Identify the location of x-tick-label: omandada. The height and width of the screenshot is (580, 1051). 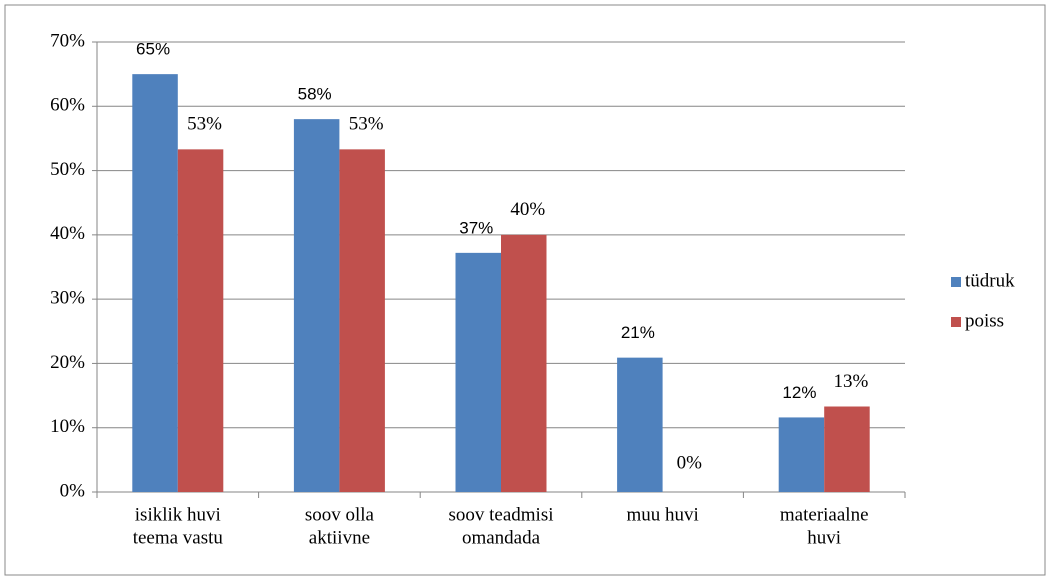
(501, 537).